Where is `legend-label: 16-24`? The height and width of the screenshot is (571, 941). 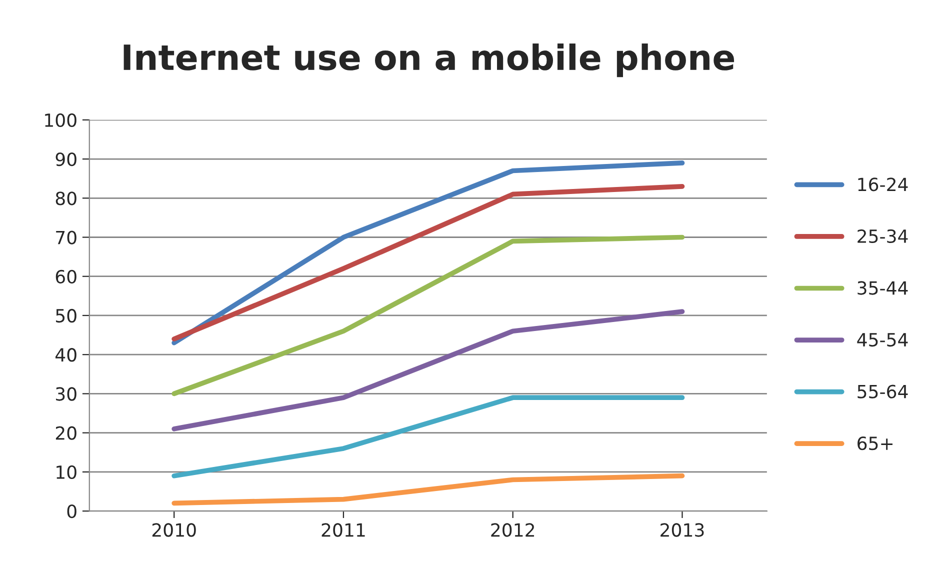 legend-label: 16-24 is located at coordinates (883, 185).